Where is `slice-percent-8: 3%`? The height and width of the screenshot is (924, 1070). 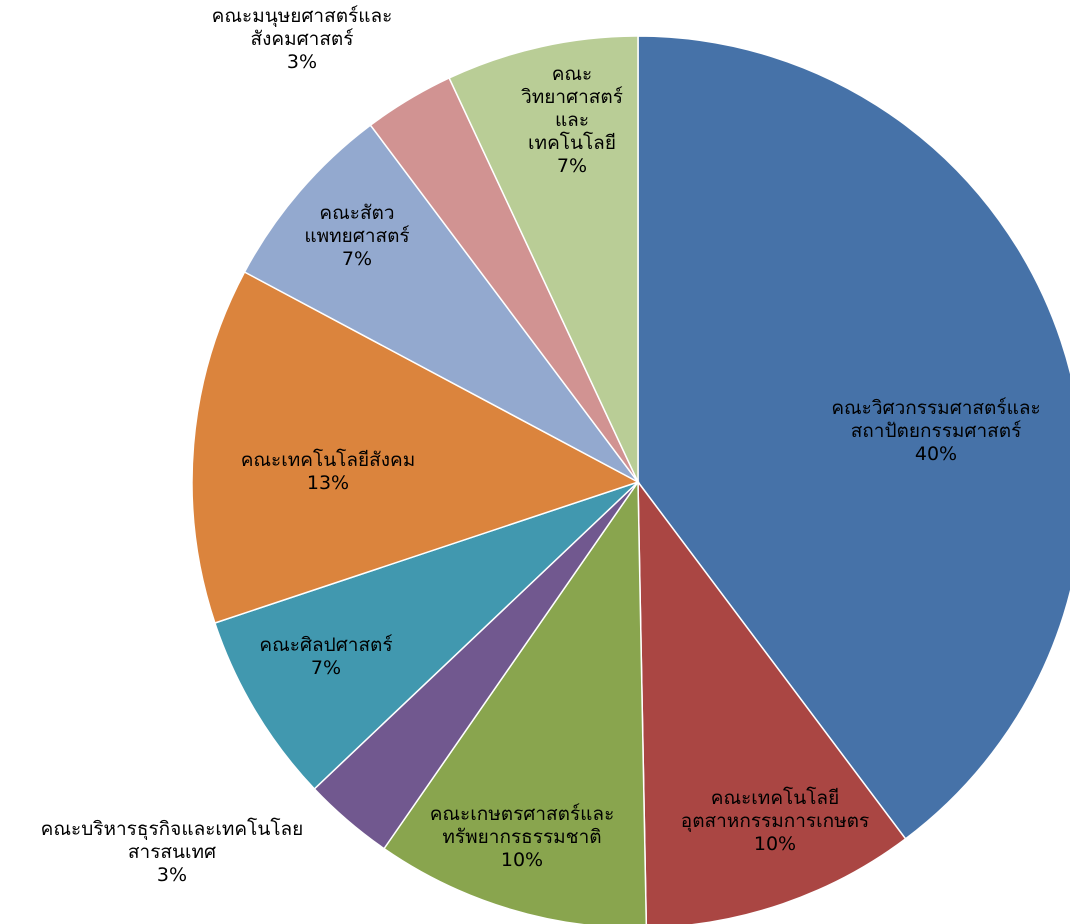
slice-percent-8: 3% is located at coordinates (302, 62).